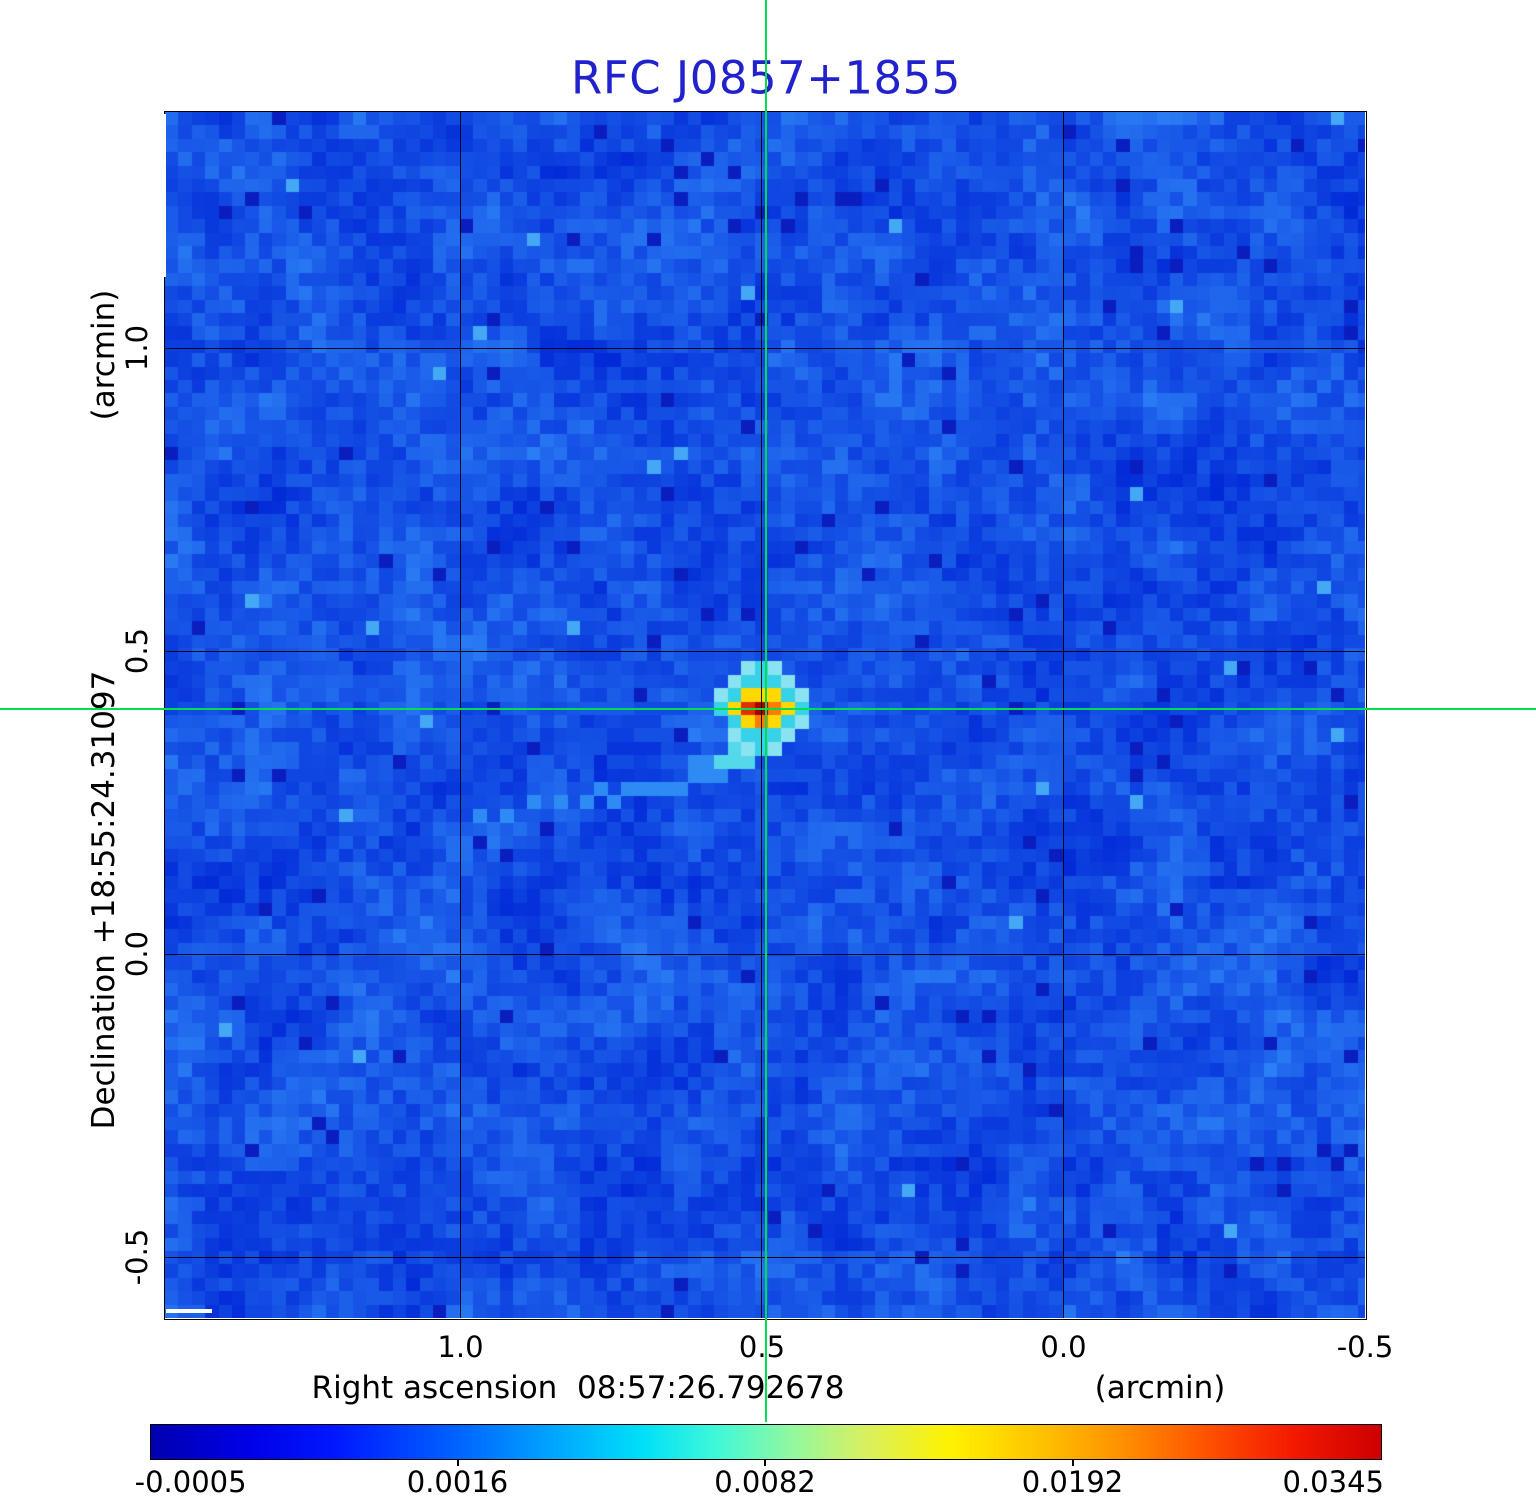 The image size is (1536, 1511). I want to click on plot-border-highlight, so click(164, 195).